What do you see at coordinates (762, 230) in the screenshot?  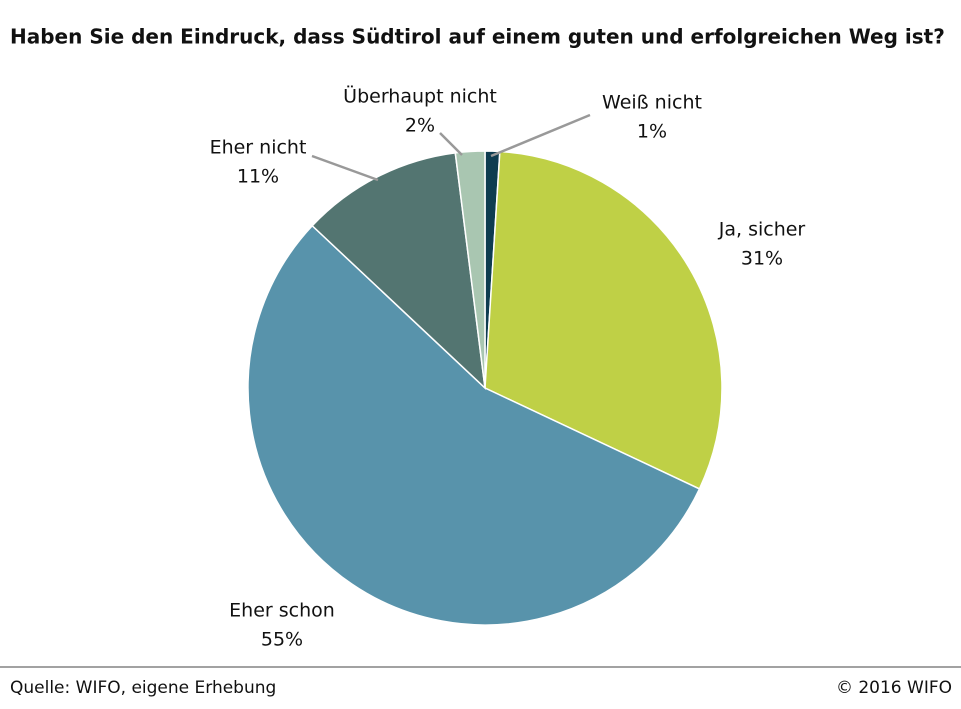 I see `slice-label: Ja, sicher` at bounding box center [762, 230].